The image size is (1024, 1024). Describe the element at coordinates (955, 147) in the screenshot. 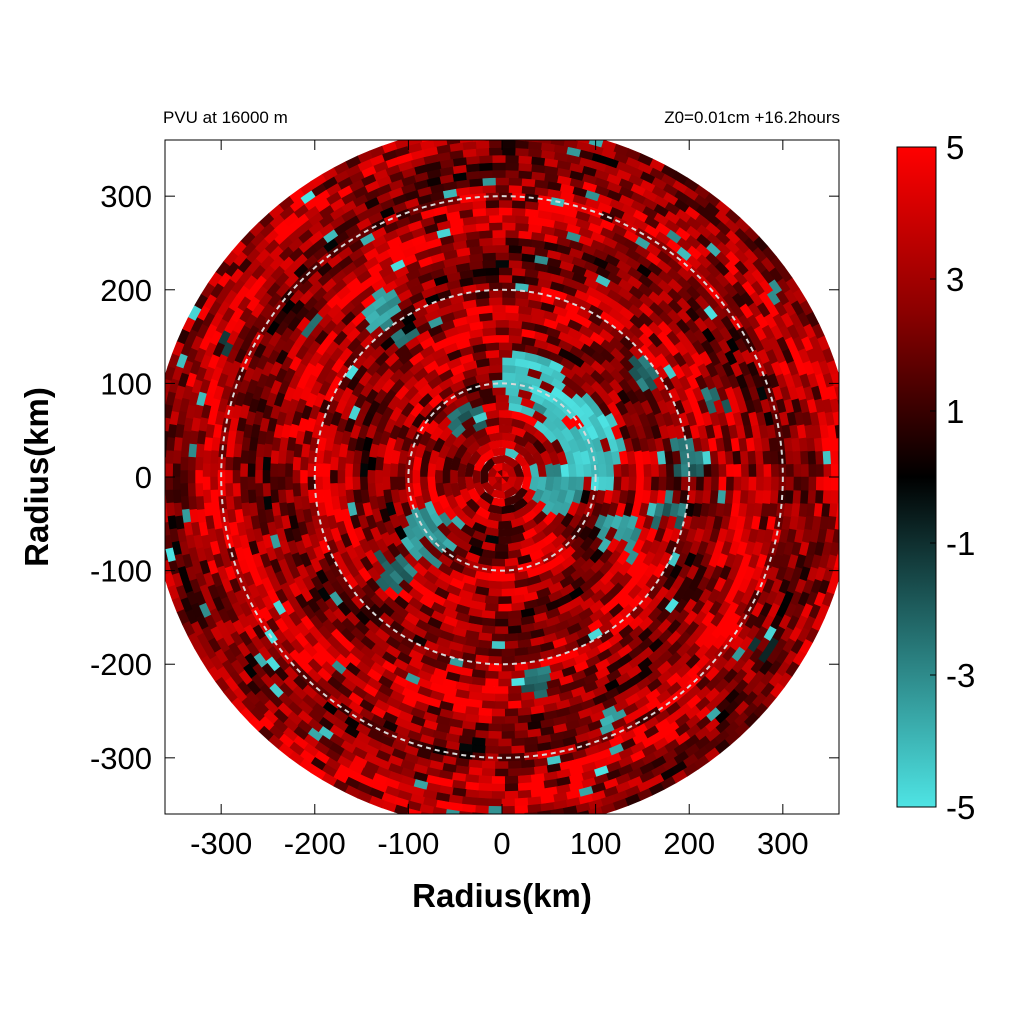

I see `colorbar-tick-label: 5` at that location.